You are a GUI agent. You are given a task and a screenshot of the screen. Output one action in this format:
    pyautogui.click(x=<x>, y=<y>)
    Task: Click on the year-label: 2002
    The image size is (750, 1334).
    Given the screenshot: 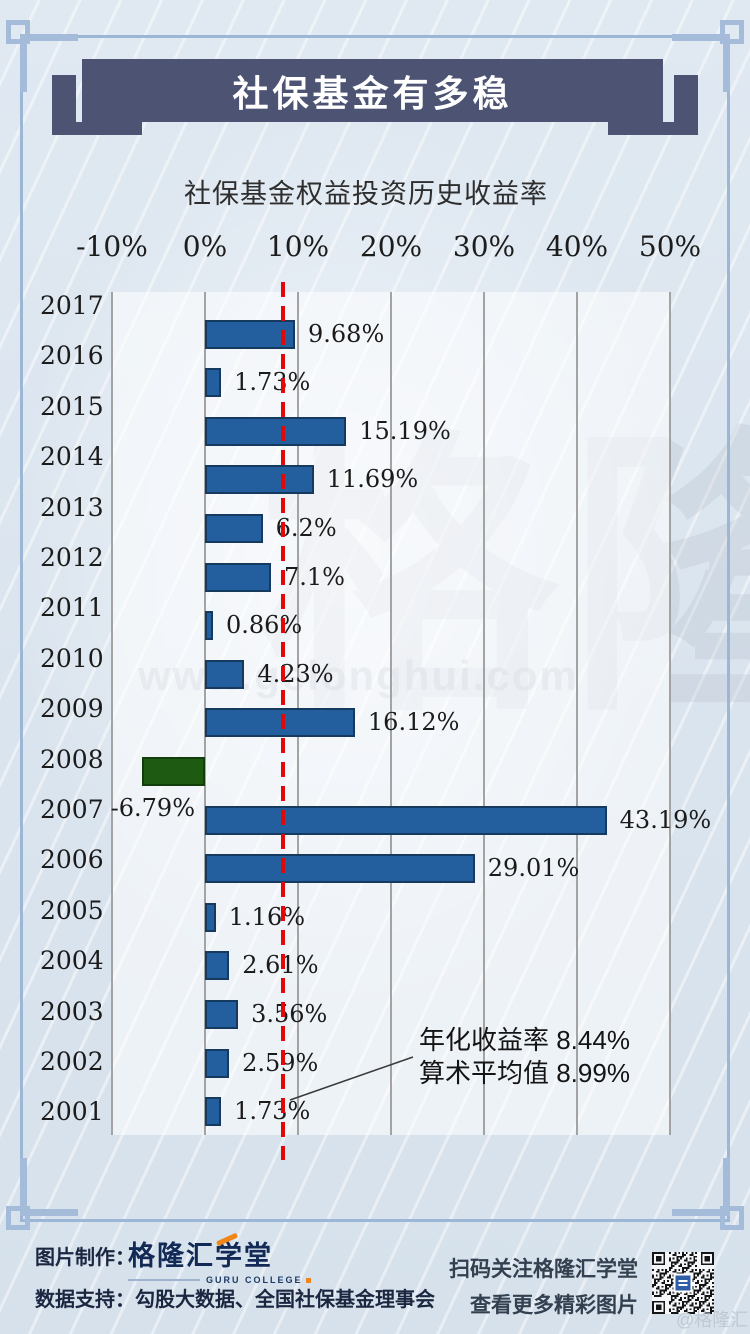 What is the action you would take?
    pyautogui.click(x=72, y=1061)
    